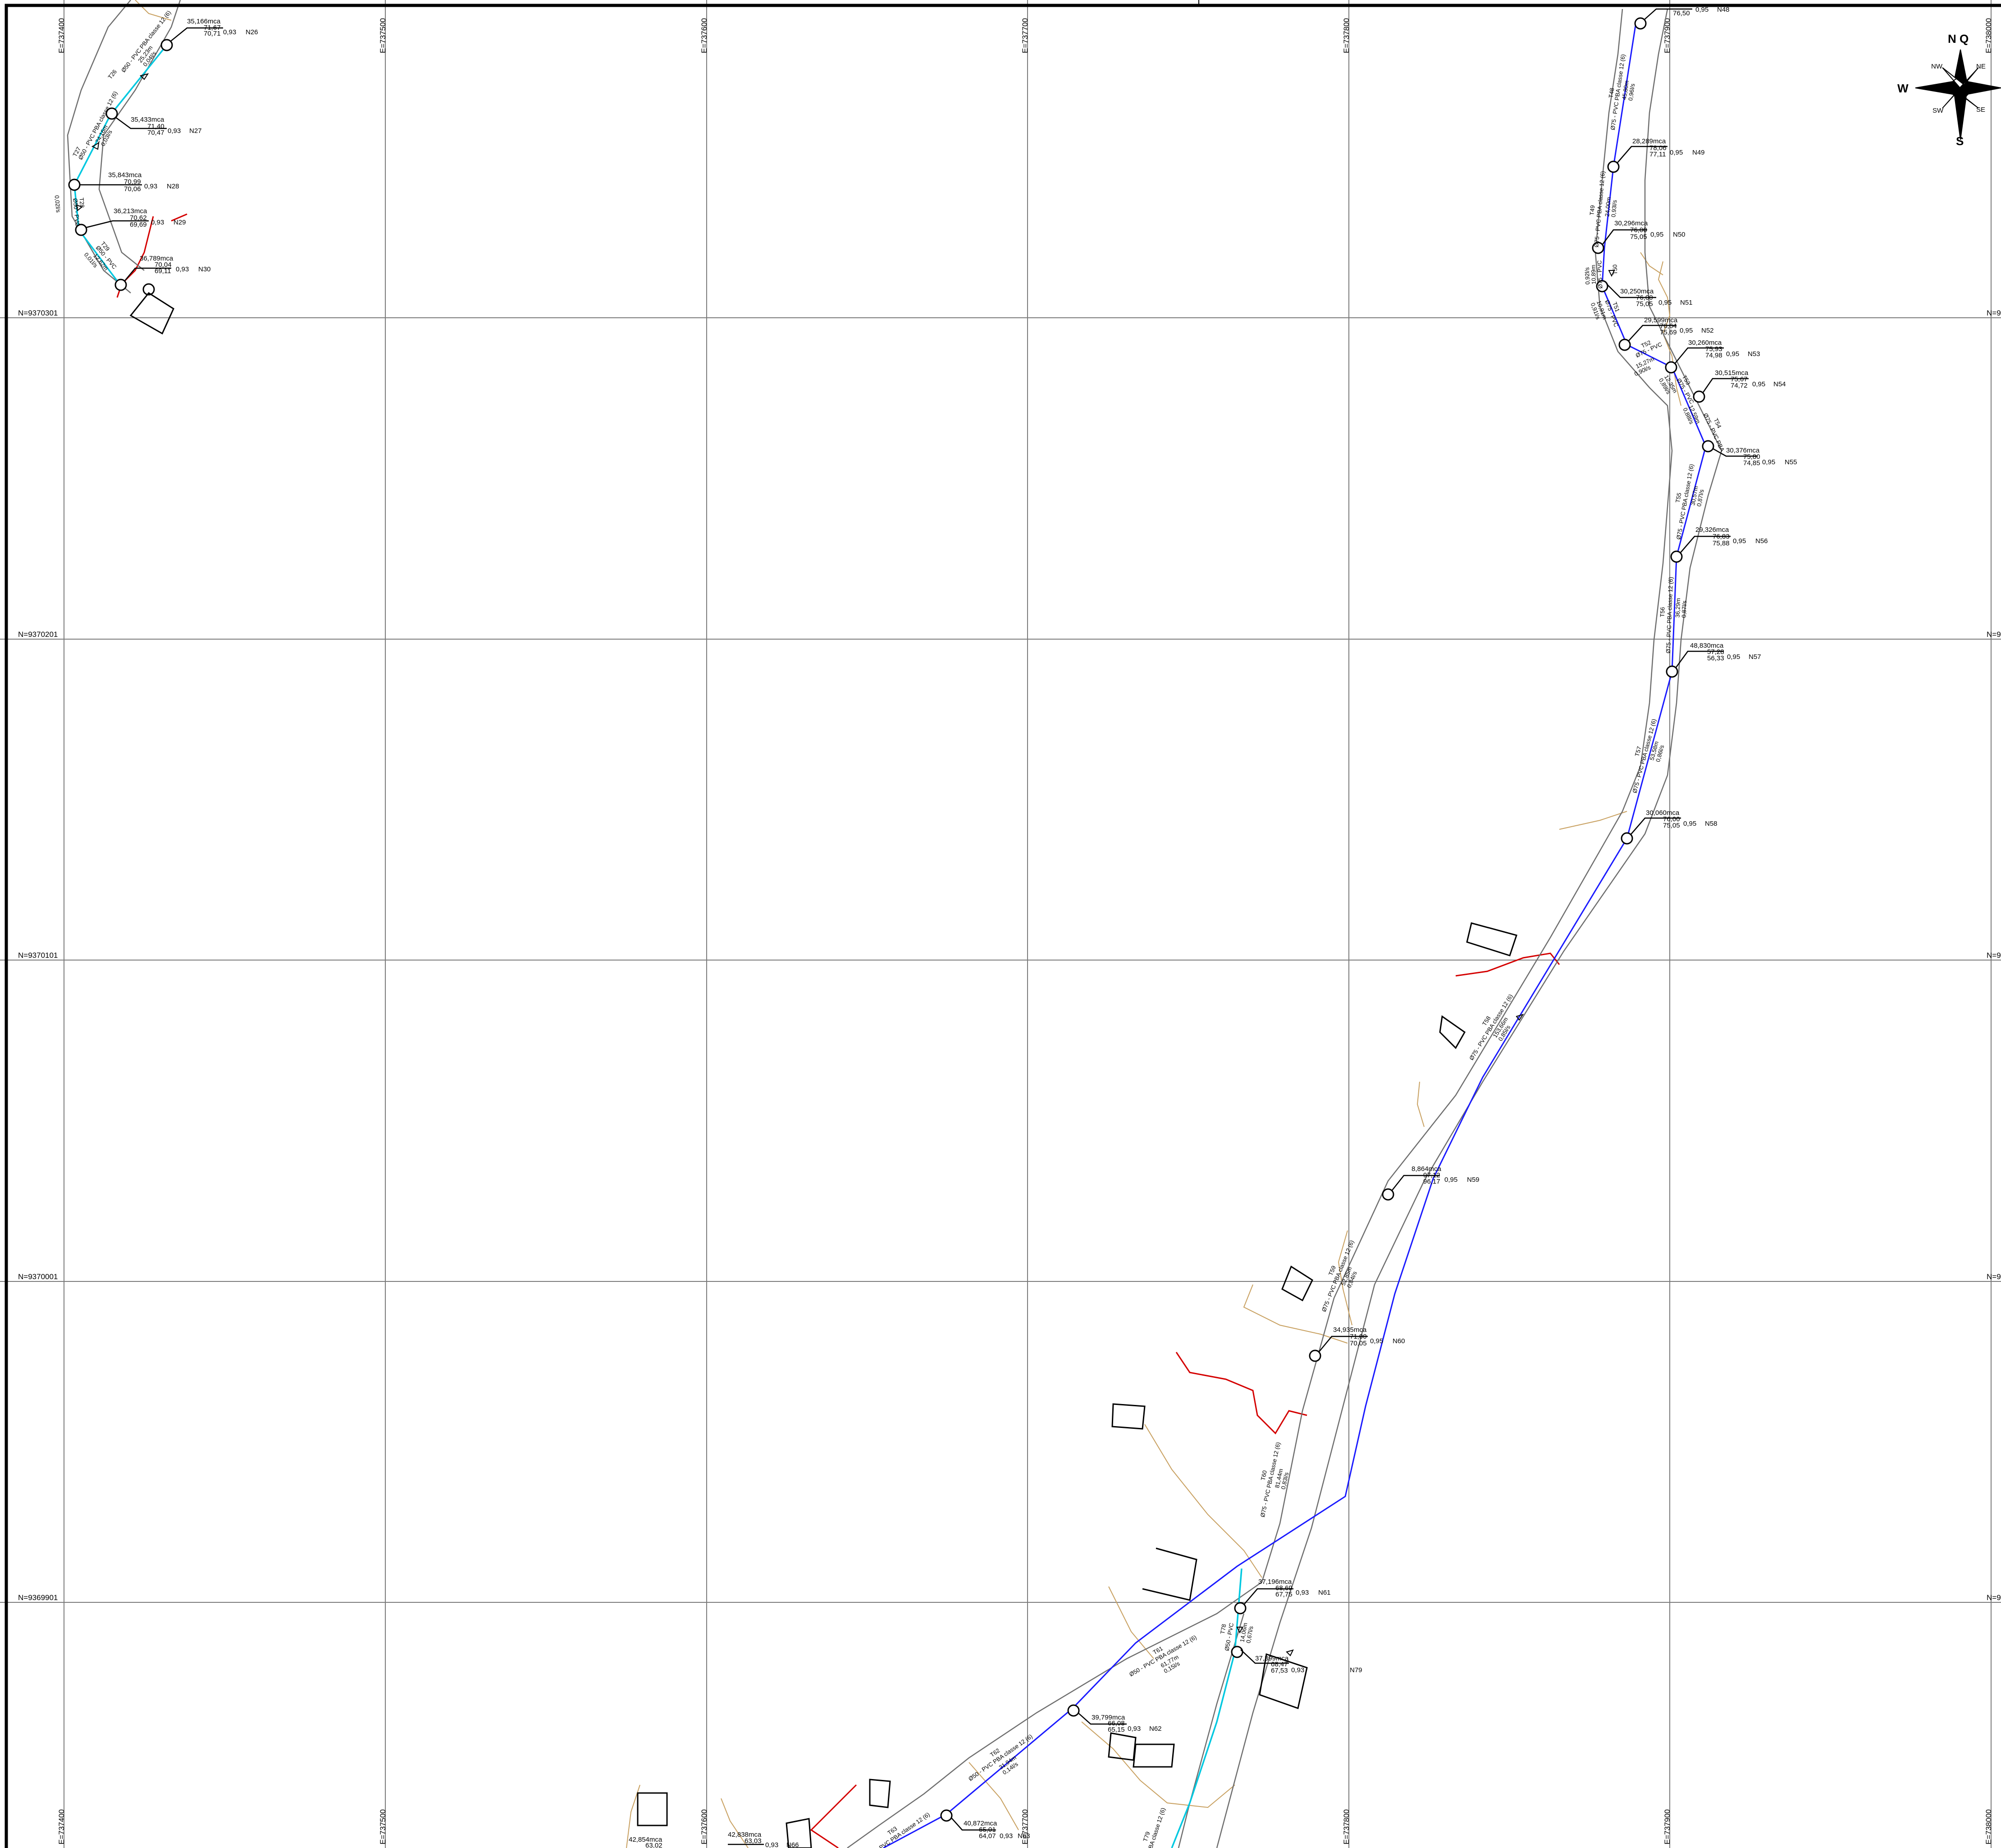 Image resolution: width=2001 pixels, height=1848 pixels. What do you see at coordinates (1713, 660) in the screenshot?
I see `node-n57: 48,830mca 57,28 56,33 0,95 N57` at bounding box center [1713, 660].